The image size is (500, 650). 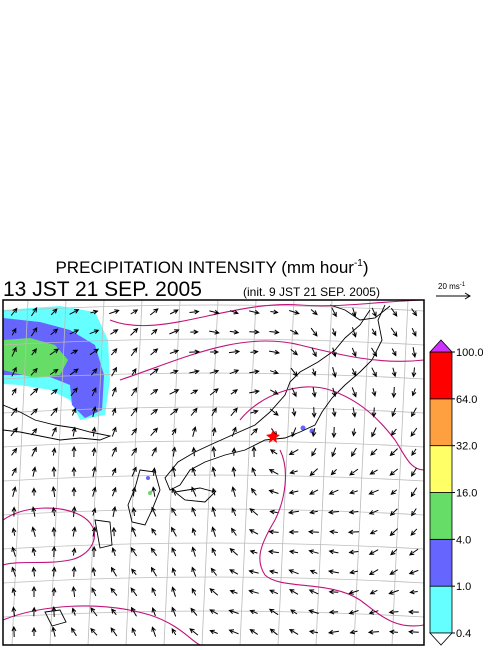 What do you see at coordinates (271, 360) in the screenshot?
I see `contour` at bounding box center [271, 360].